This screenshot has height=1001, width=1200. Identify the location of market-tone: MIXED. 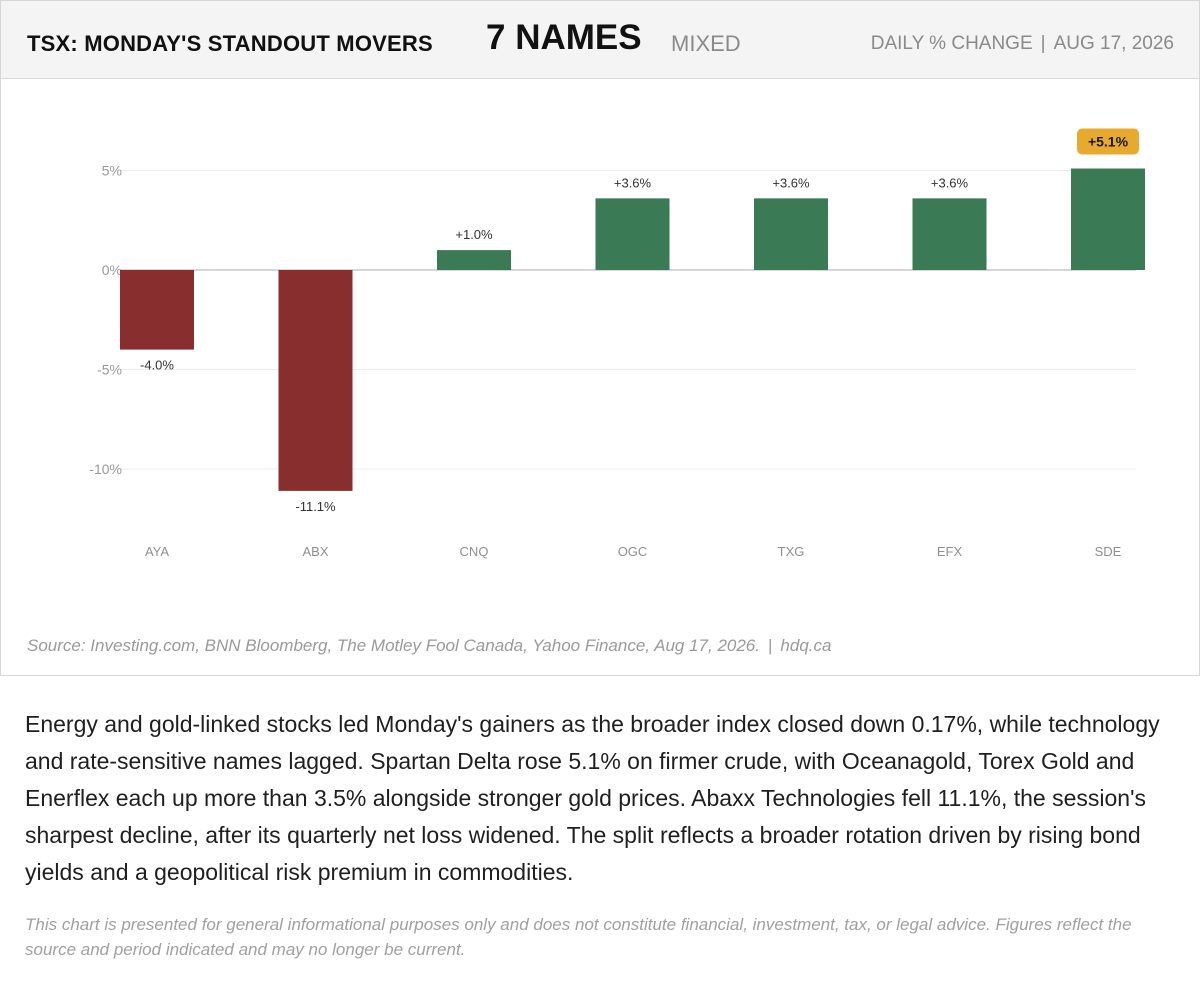
(706, 43).